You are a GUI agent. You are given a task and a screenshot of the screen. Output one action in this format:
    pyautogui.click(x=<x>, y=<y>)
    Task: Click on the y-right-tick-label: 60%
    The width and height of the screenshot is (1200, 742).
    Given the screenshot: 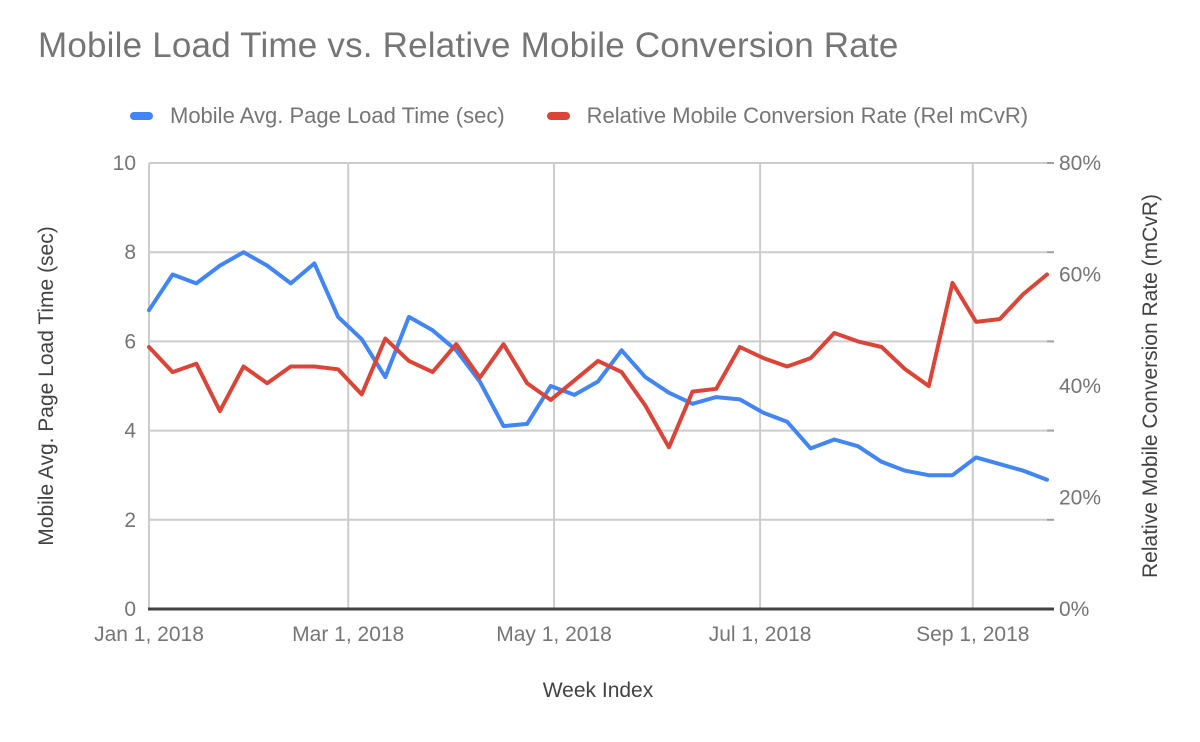 What is the action you would take?
    pyautogui.click(x=1080, y=275)
    